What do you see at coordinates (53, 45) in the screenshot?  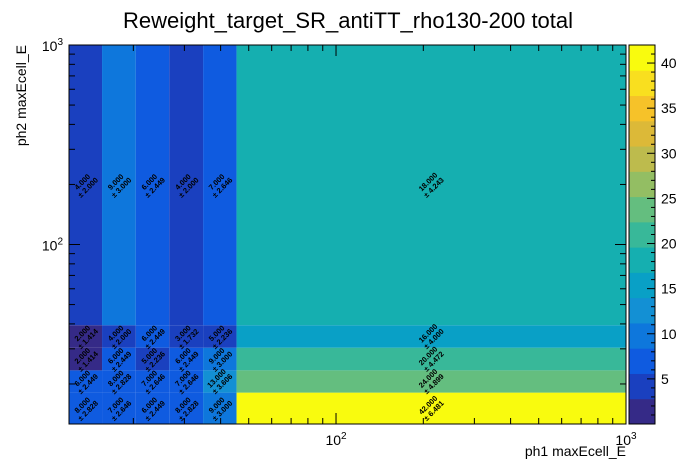 I see `y-tick-label: 10³` at bounding box center [53, 45].